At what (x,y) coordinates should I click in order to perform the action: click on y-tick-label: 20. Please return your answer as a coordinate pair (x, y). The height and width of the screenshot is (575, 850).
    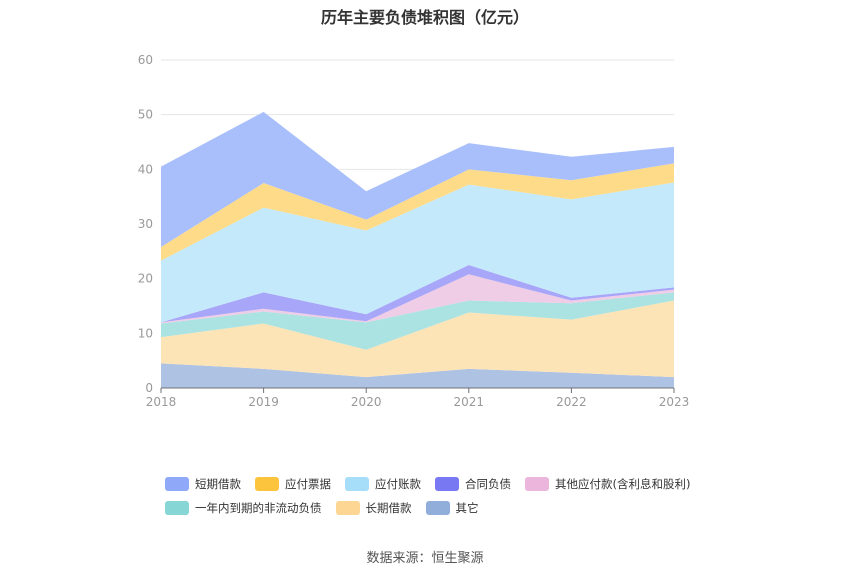
    Looking at the image, I should click on (145, 279).